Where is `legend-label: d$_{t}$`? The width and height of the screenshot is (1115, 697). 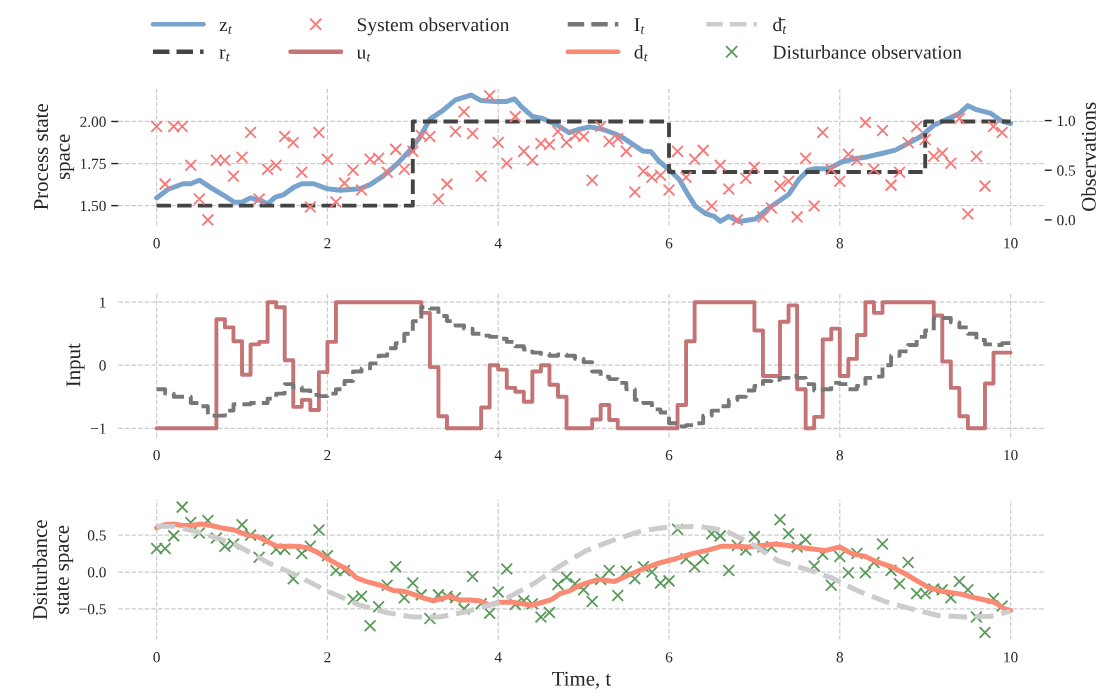
legend-label: d$_{t}$ is located at coordinates (641, 53).